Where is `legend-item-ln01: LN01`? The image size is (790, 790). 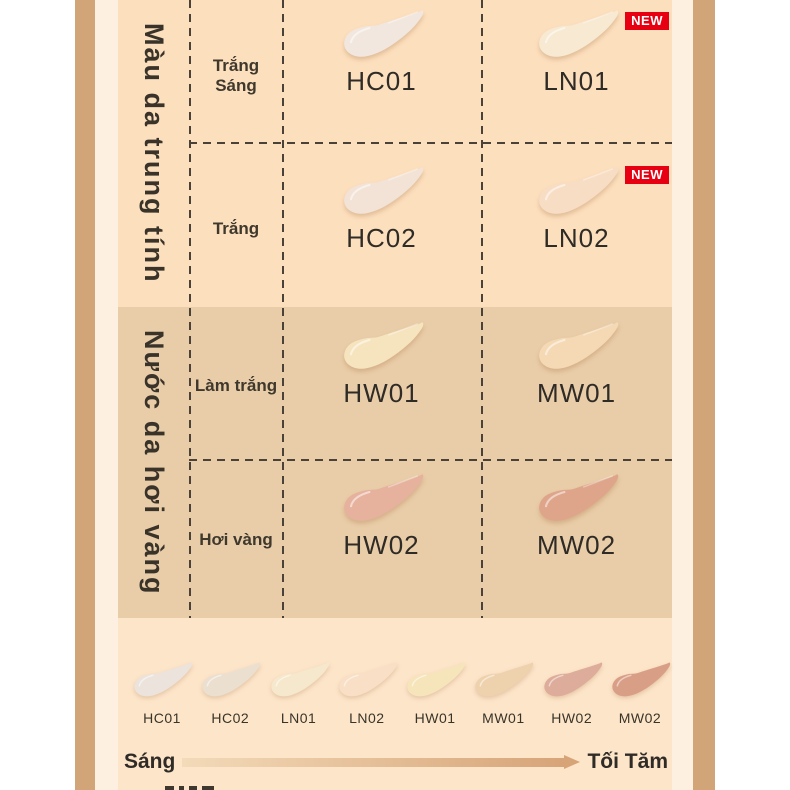
legend-item-ln01: LN01 is located at coordinates (299, 693).